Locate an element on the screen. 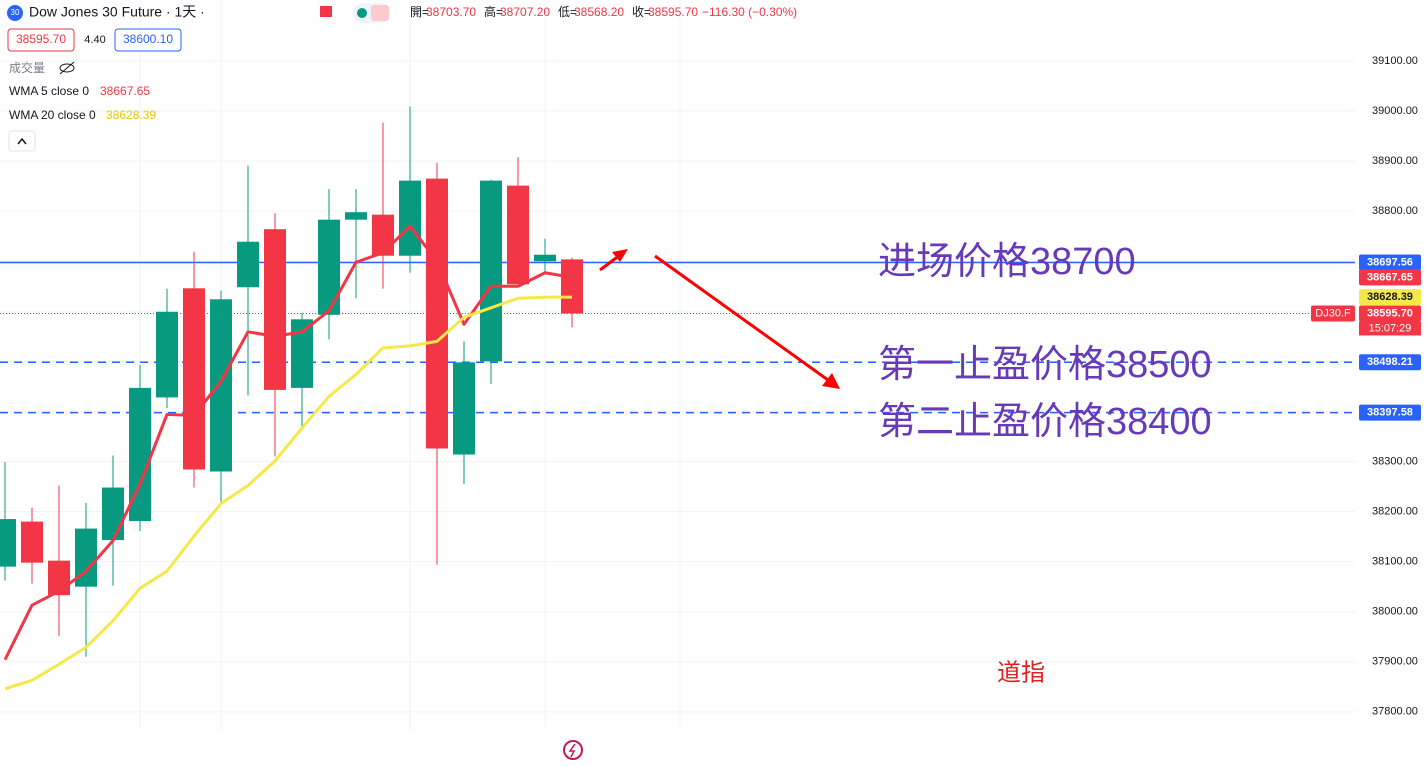 The height and width of the screenshot is (766, 1425). y-tick-label: 37800.00 is located at coordinates (1395, 712).